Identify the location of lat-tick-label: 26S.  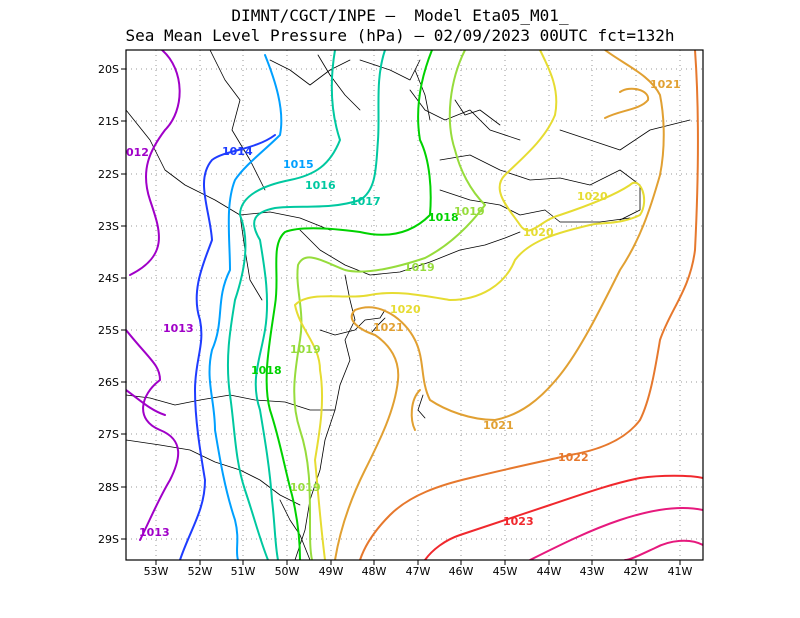
(108, 382).